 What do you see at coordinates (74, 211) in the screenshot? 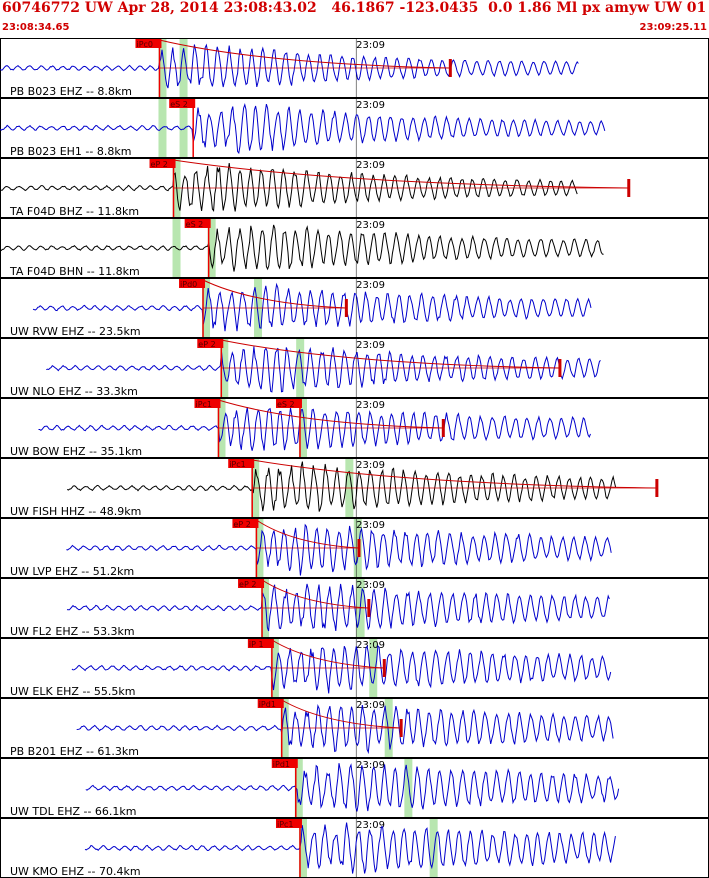
I see `station-label: TA F04D BHZ -- 11.8km` at bounding box center [74, 211].